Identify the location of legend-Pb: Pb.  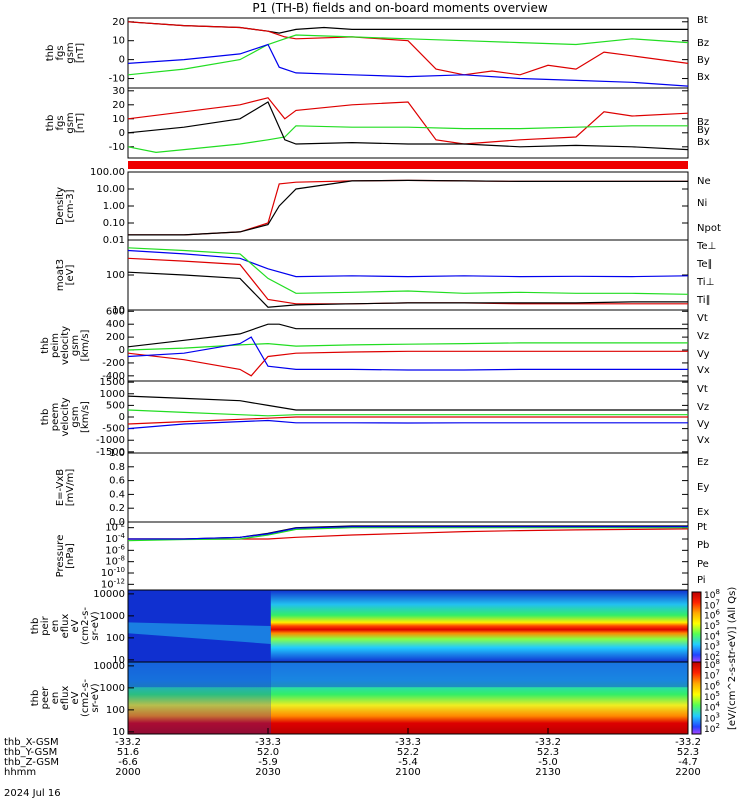
(703, 545).